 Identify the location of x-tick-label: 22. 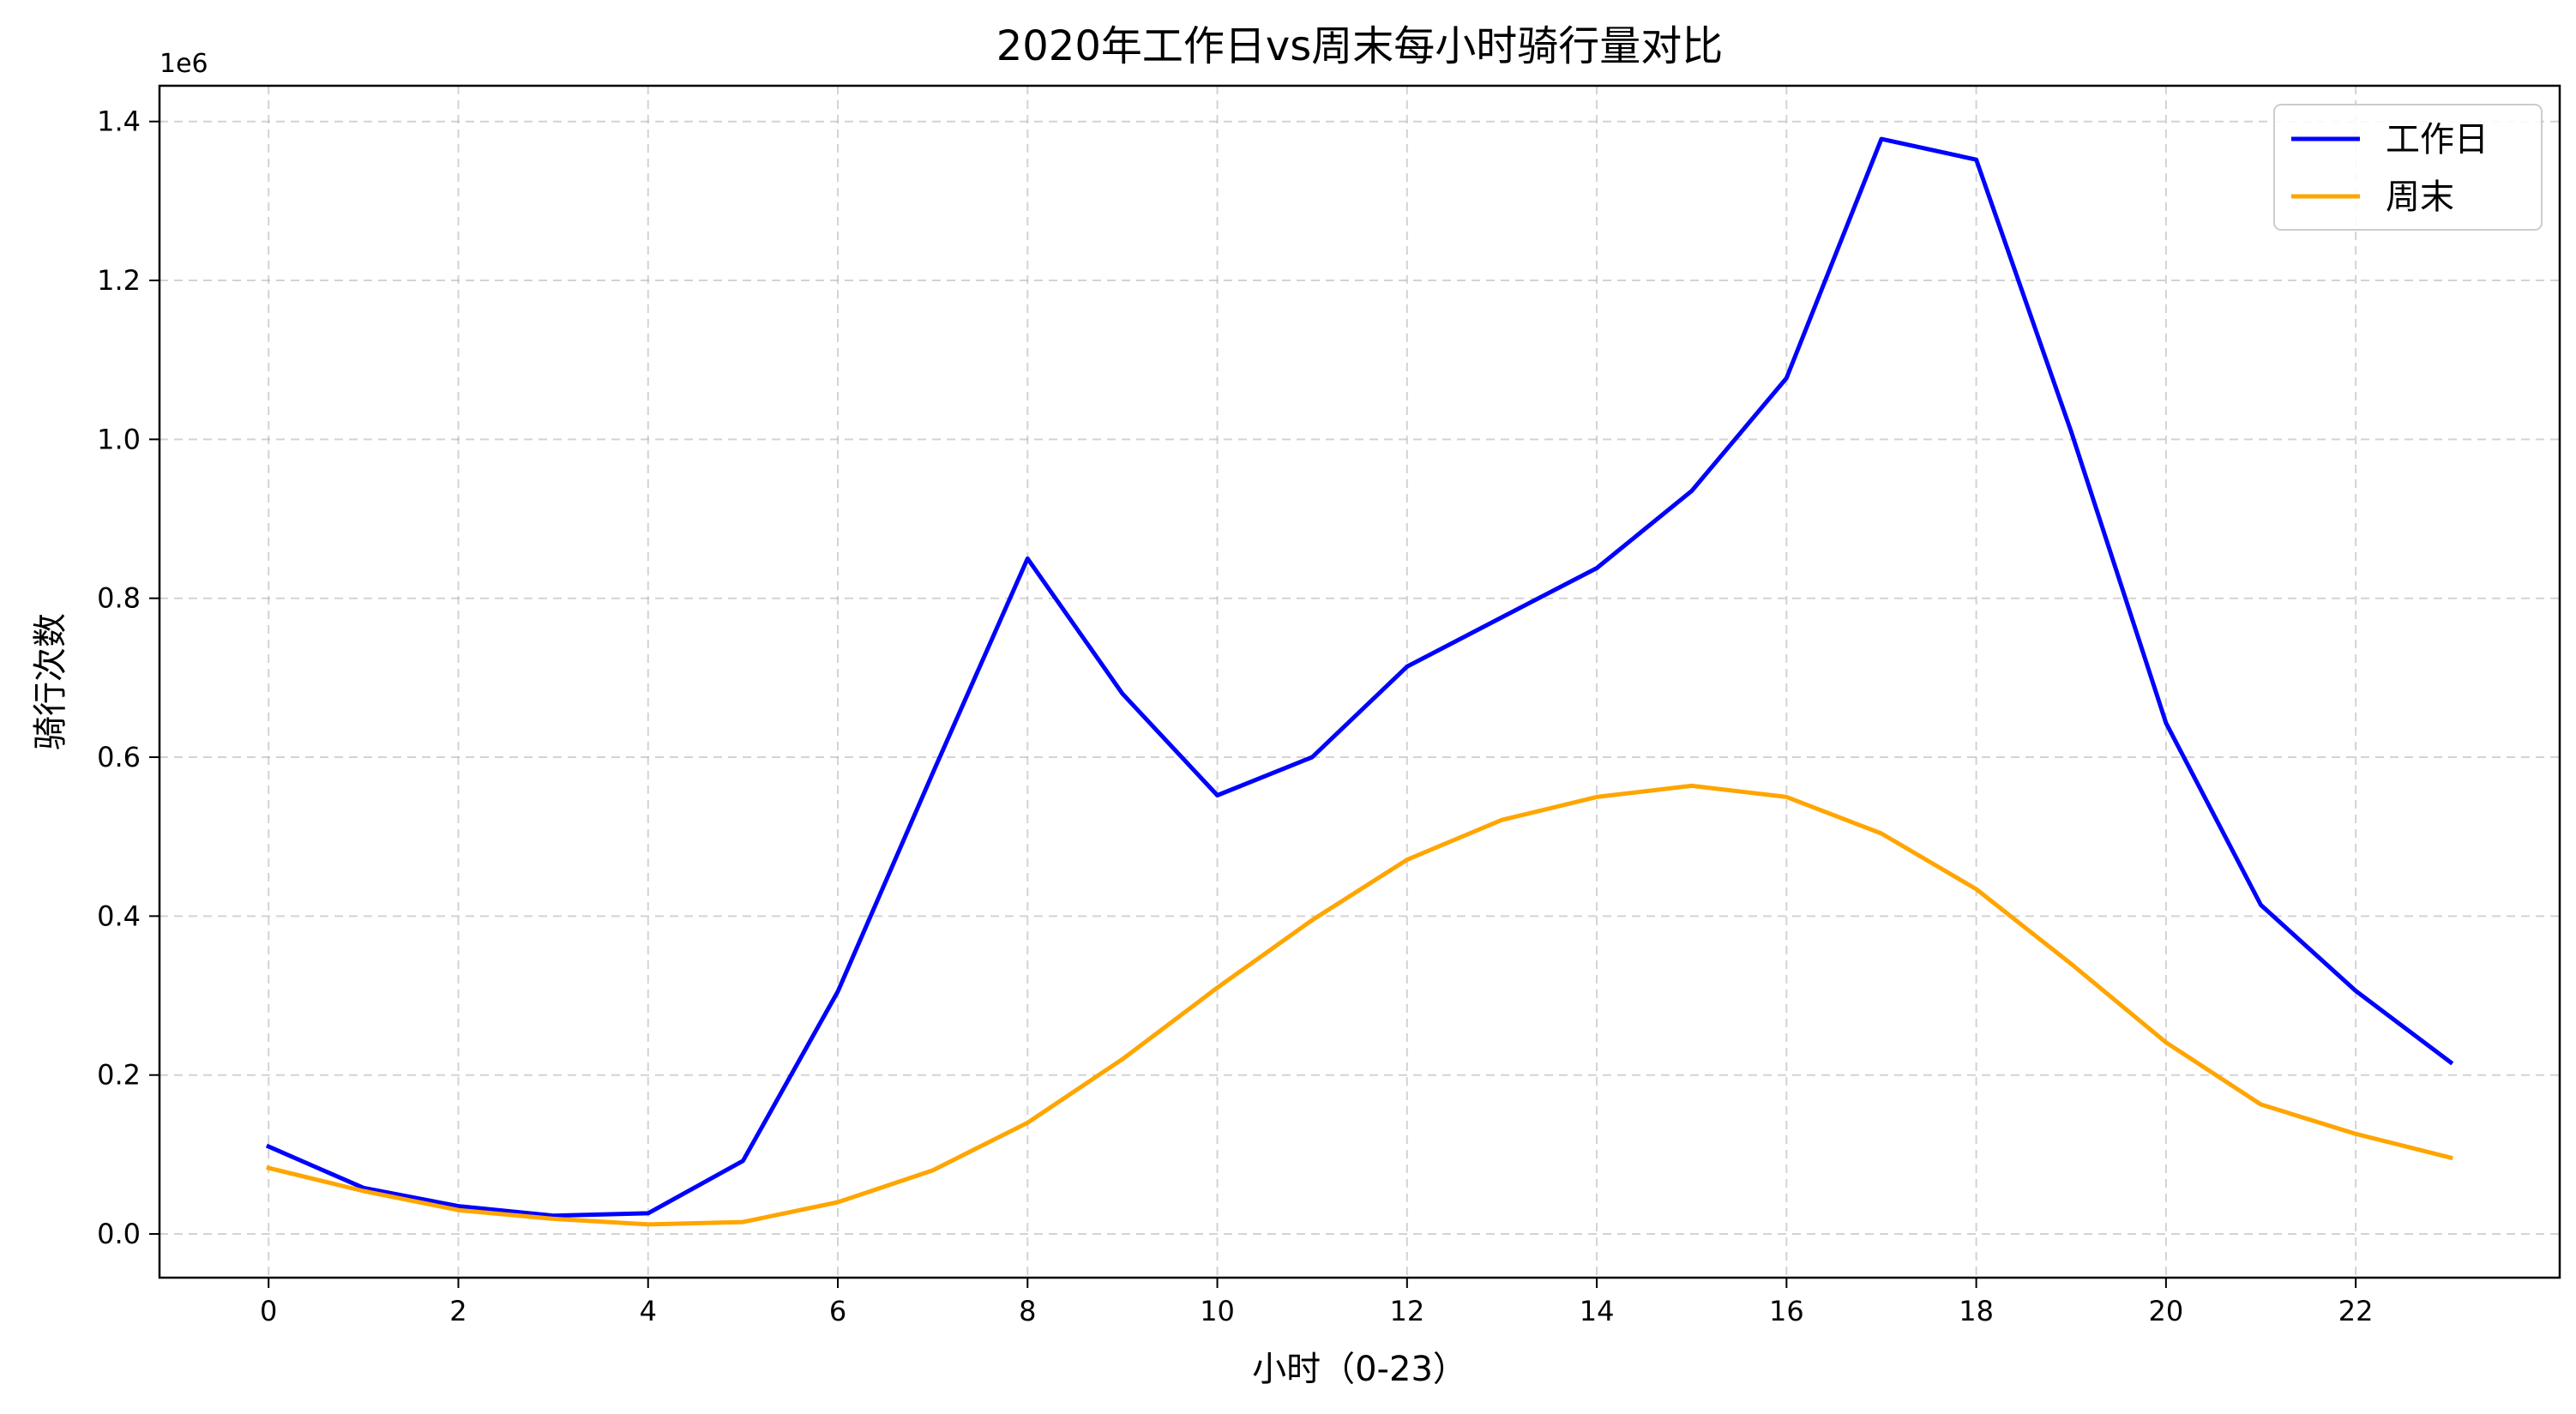
(2356, 1311).